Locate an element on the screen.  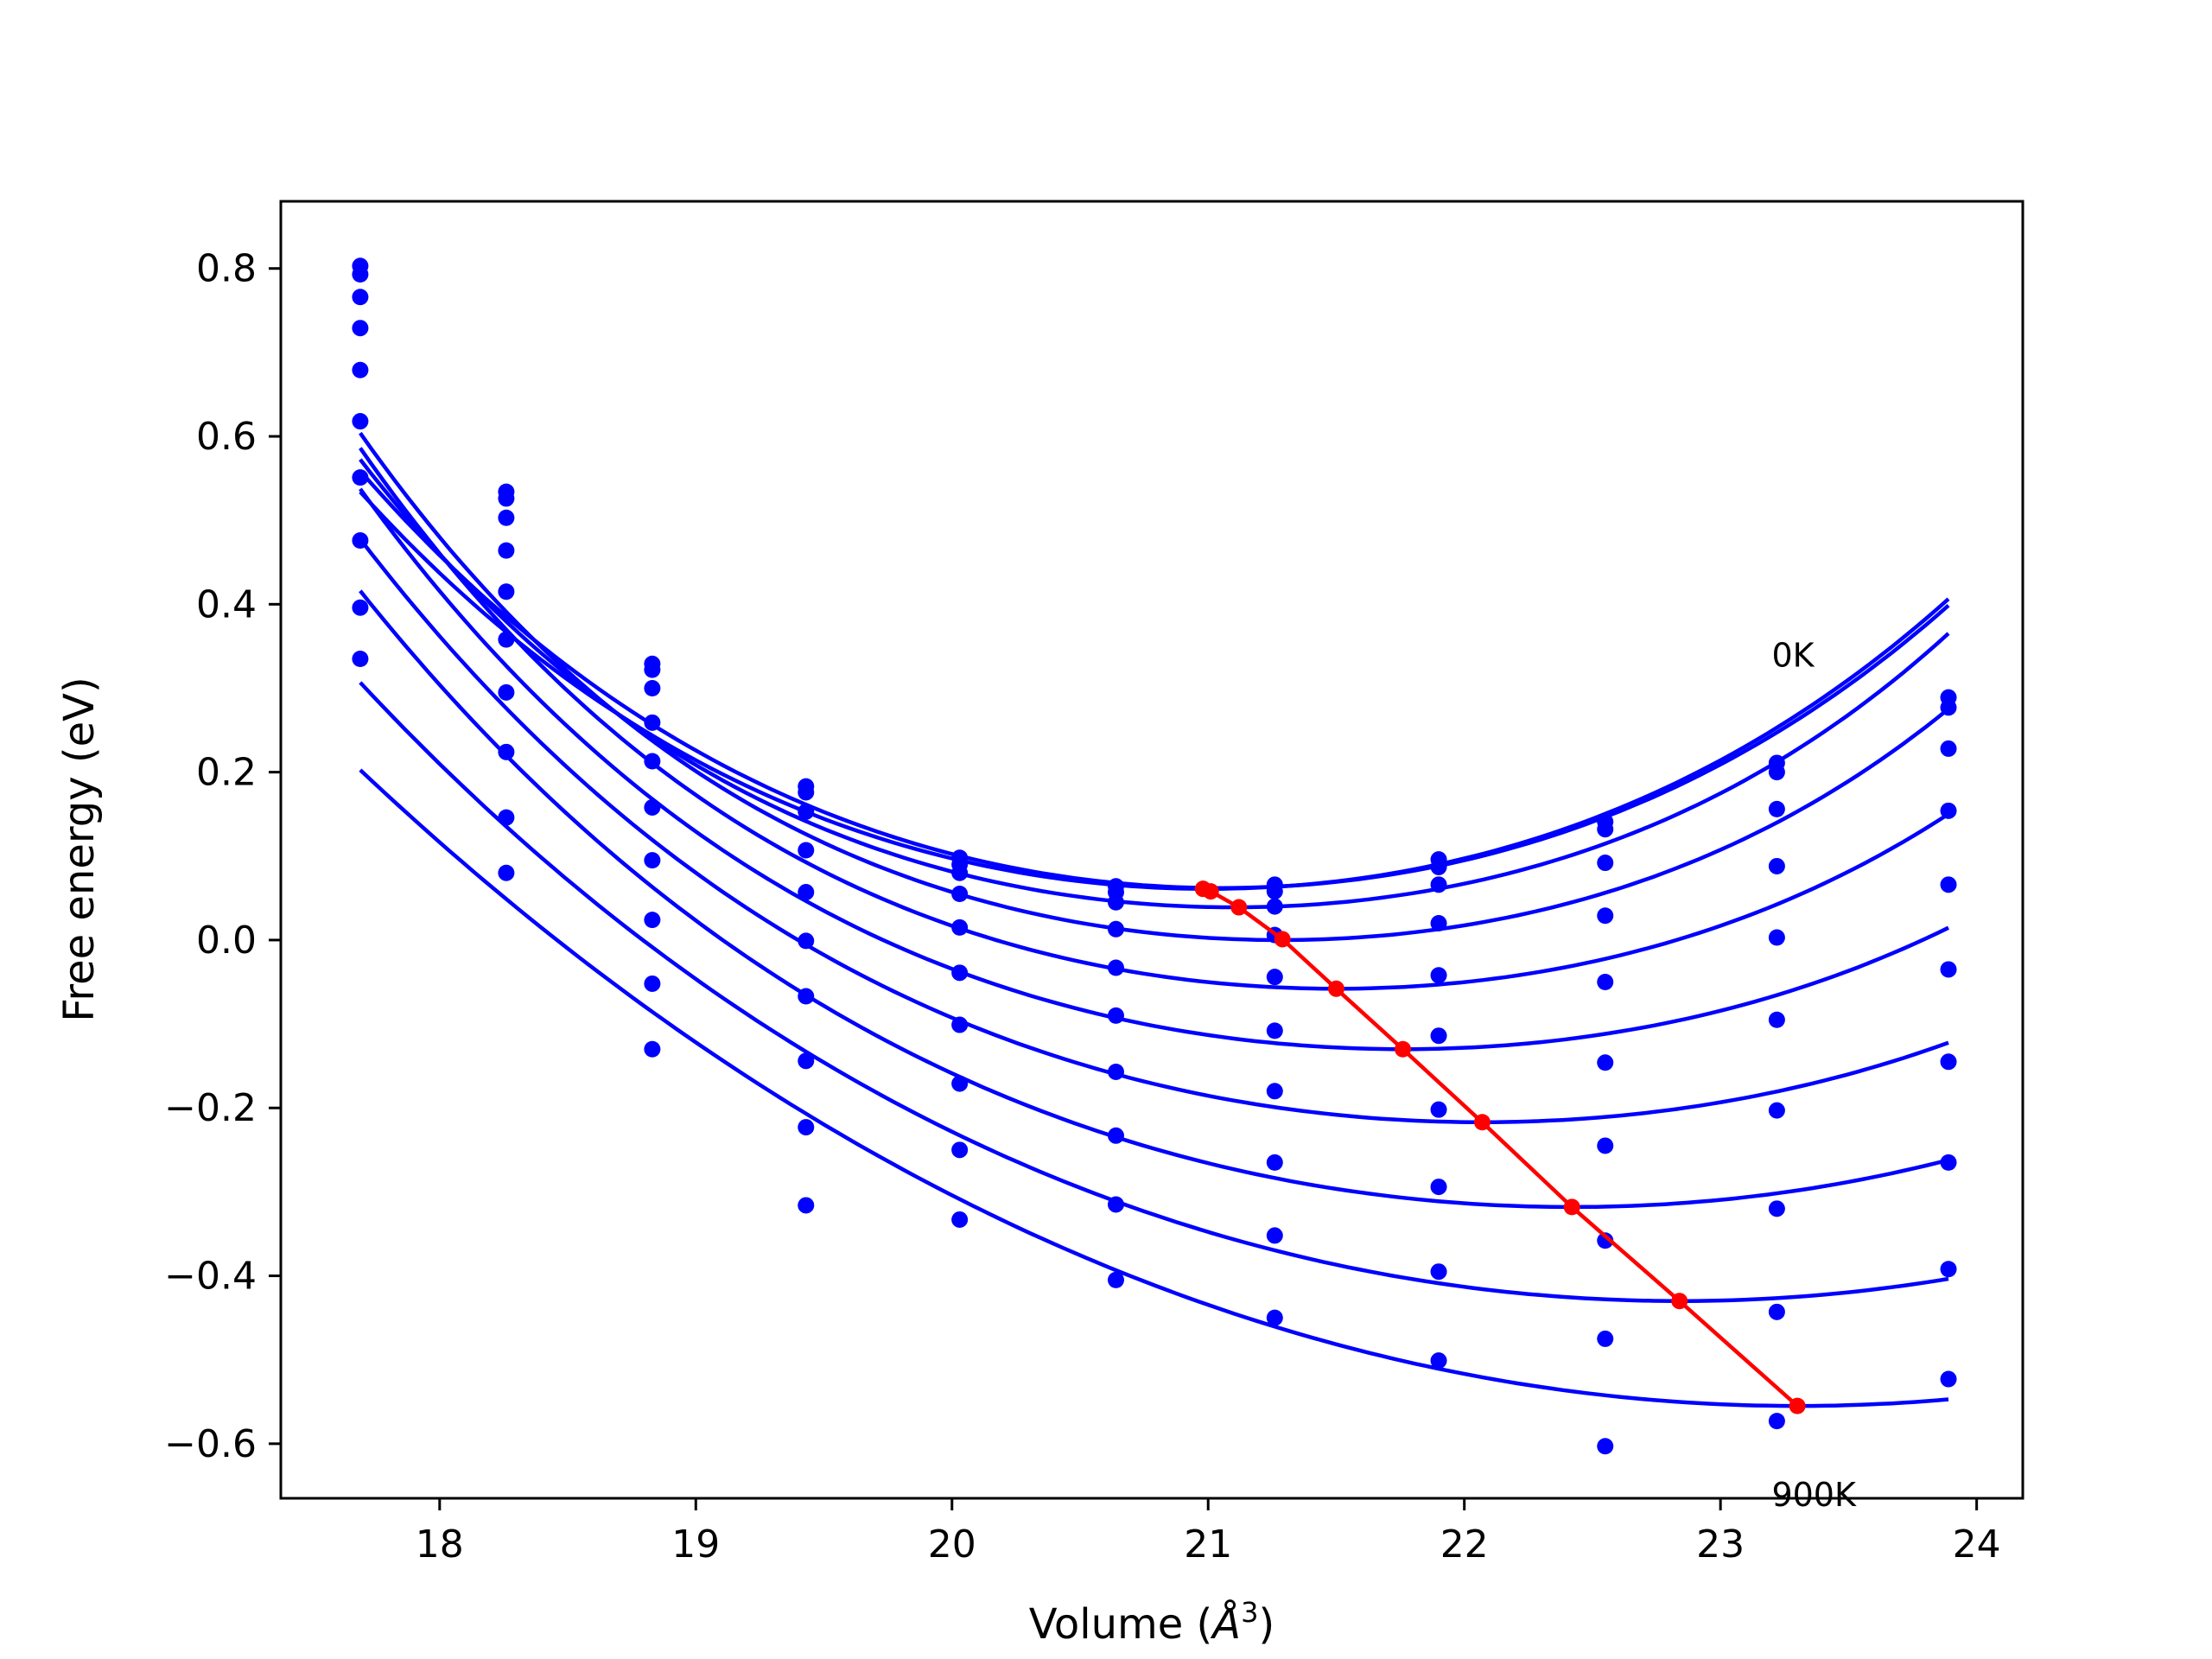
annotations: 0K 900K is located at coordinates (1814, 1076).